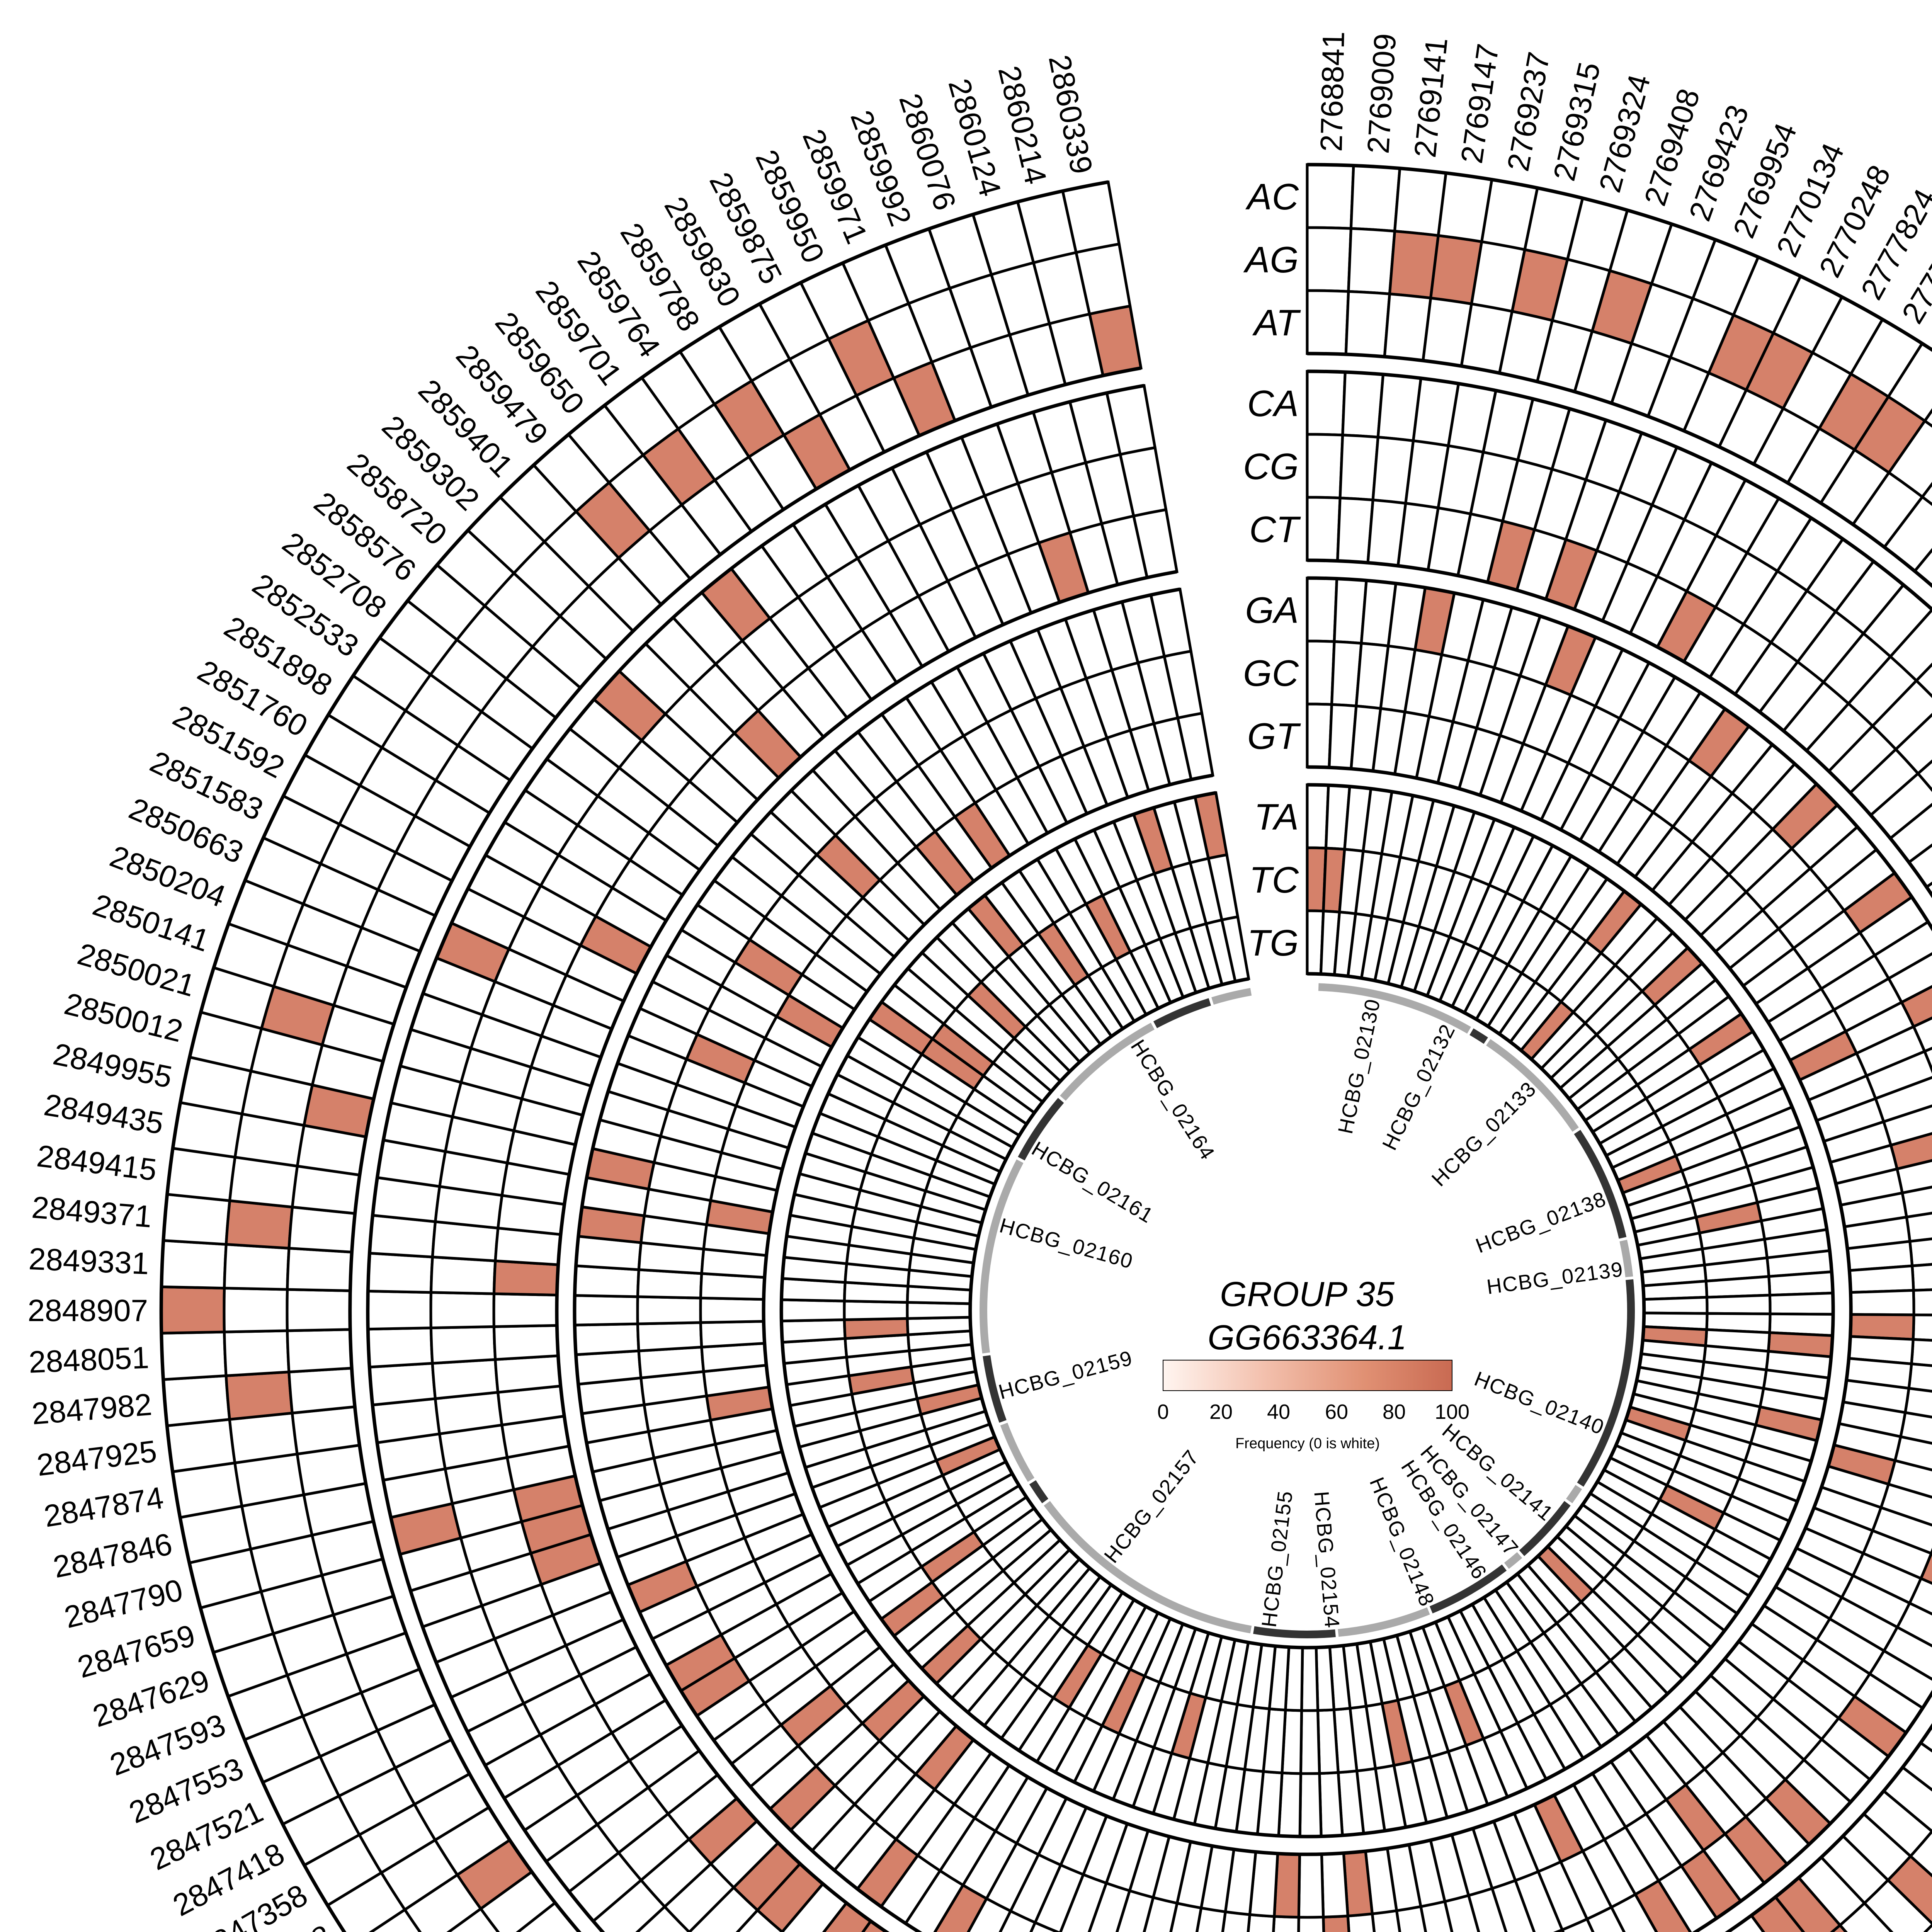 This screenshot has height=1932, width=1932. What do you see at coordinates (1307, 1295) in the screenshot?
I see `svg-text: GROUP 35` at bounding box center [1307, 1295].